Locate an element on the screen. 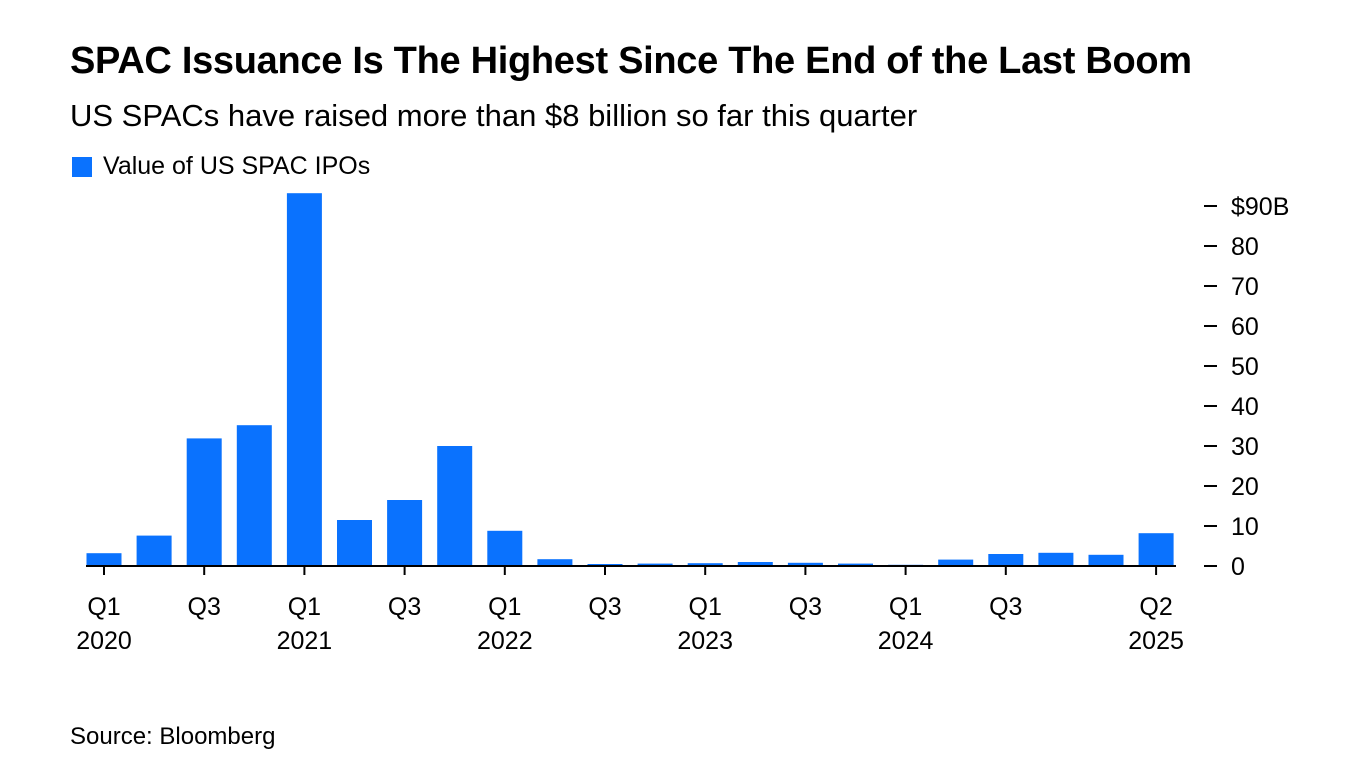 This screenshot has height=776, width=1346. x-tick-label-year: 2024 is located at coordinates (906, 641).